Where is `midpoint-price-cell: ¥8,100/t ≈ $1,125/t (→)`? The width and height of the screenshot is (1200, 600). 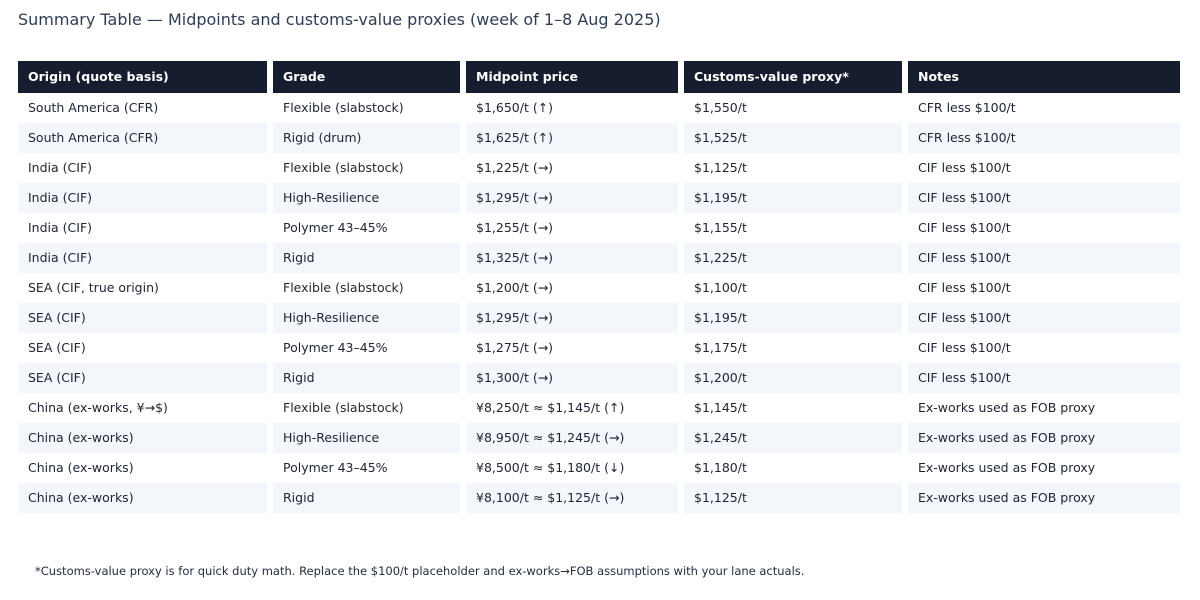 midpoint-price-cell: ¥8,100/t ≈ $1,125/t (→) is located at coordinates (570, 498).